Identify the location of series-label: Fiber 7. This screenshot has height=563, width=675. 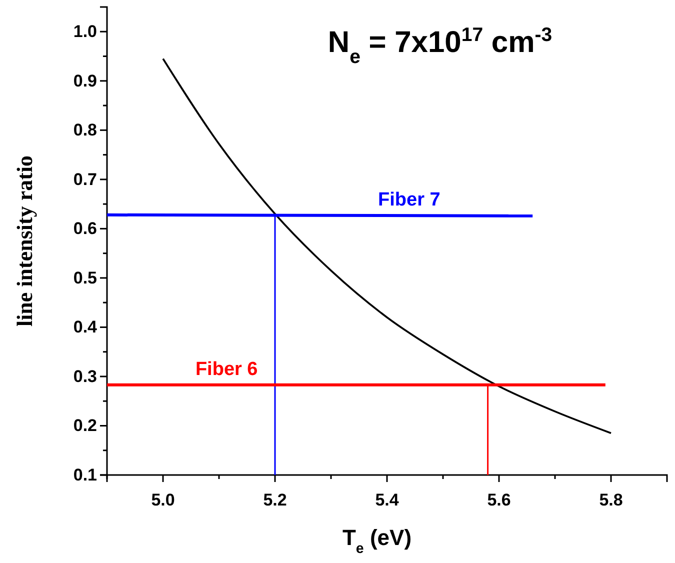
(409, 200).